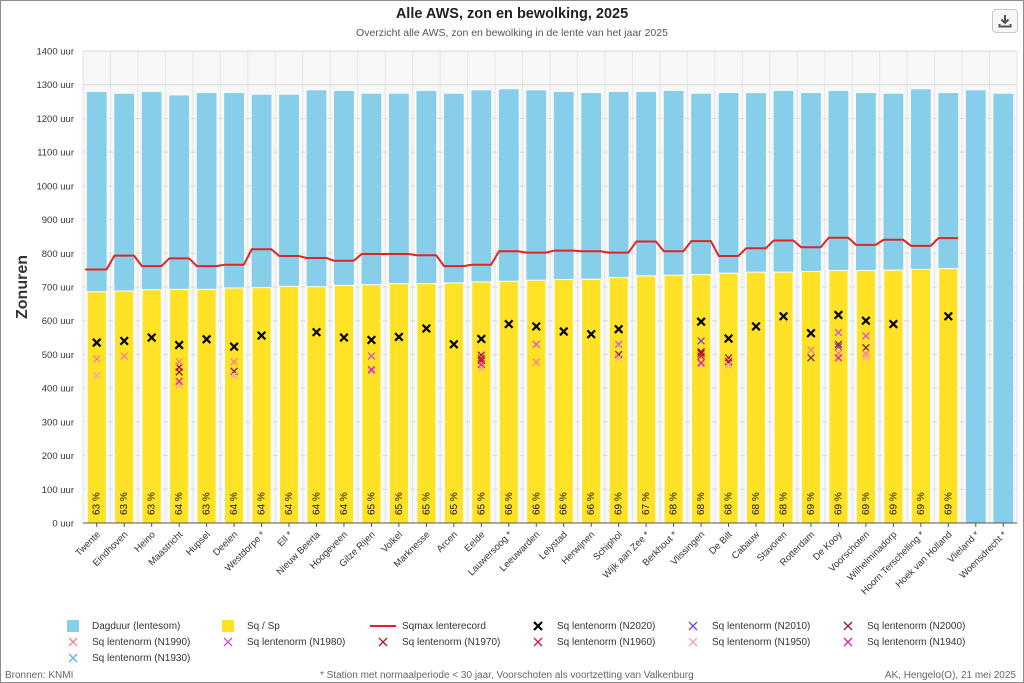  Describe the element at coordinates (590, 642) in the screenshot. I see `legend-item: Sq lentenorm (N1960)` at that location.